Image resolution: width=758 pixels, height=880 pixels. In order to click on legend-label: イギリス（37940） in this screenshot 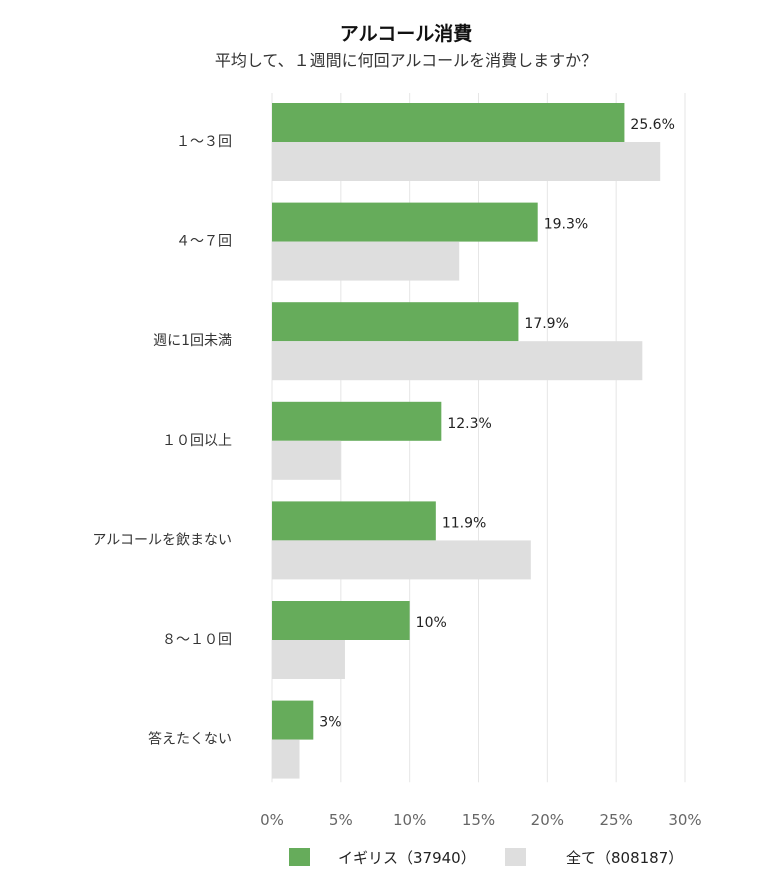, I will do `click(407, 858)`.